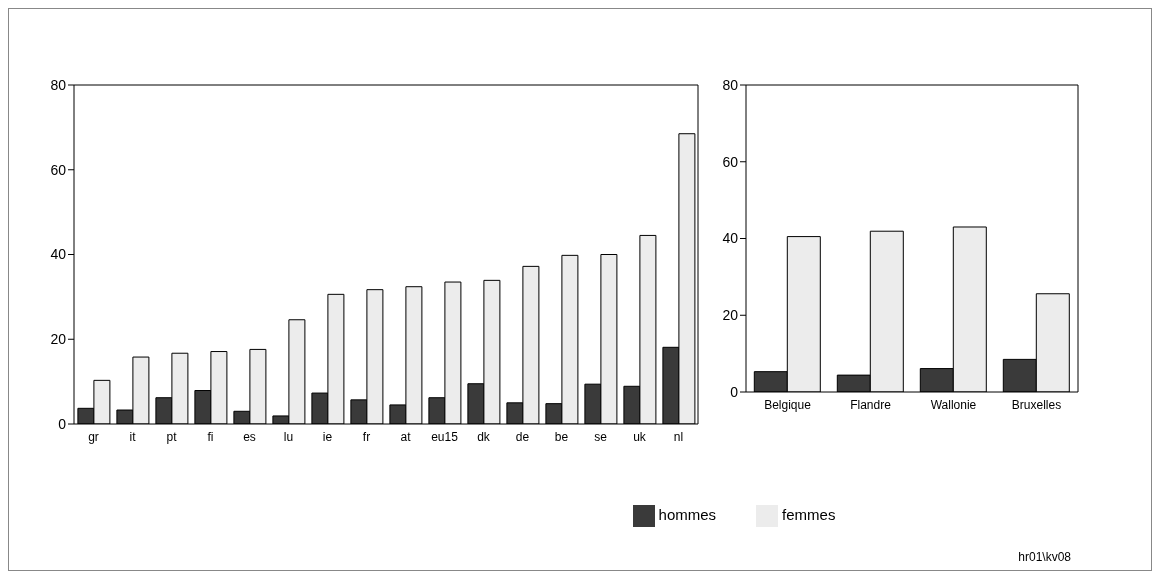 The height and width of the screenshot is (579, 1160). Describe the element at coordinates (93, 436) in the screenshot. I see `x-tick-label: gr` at that location.